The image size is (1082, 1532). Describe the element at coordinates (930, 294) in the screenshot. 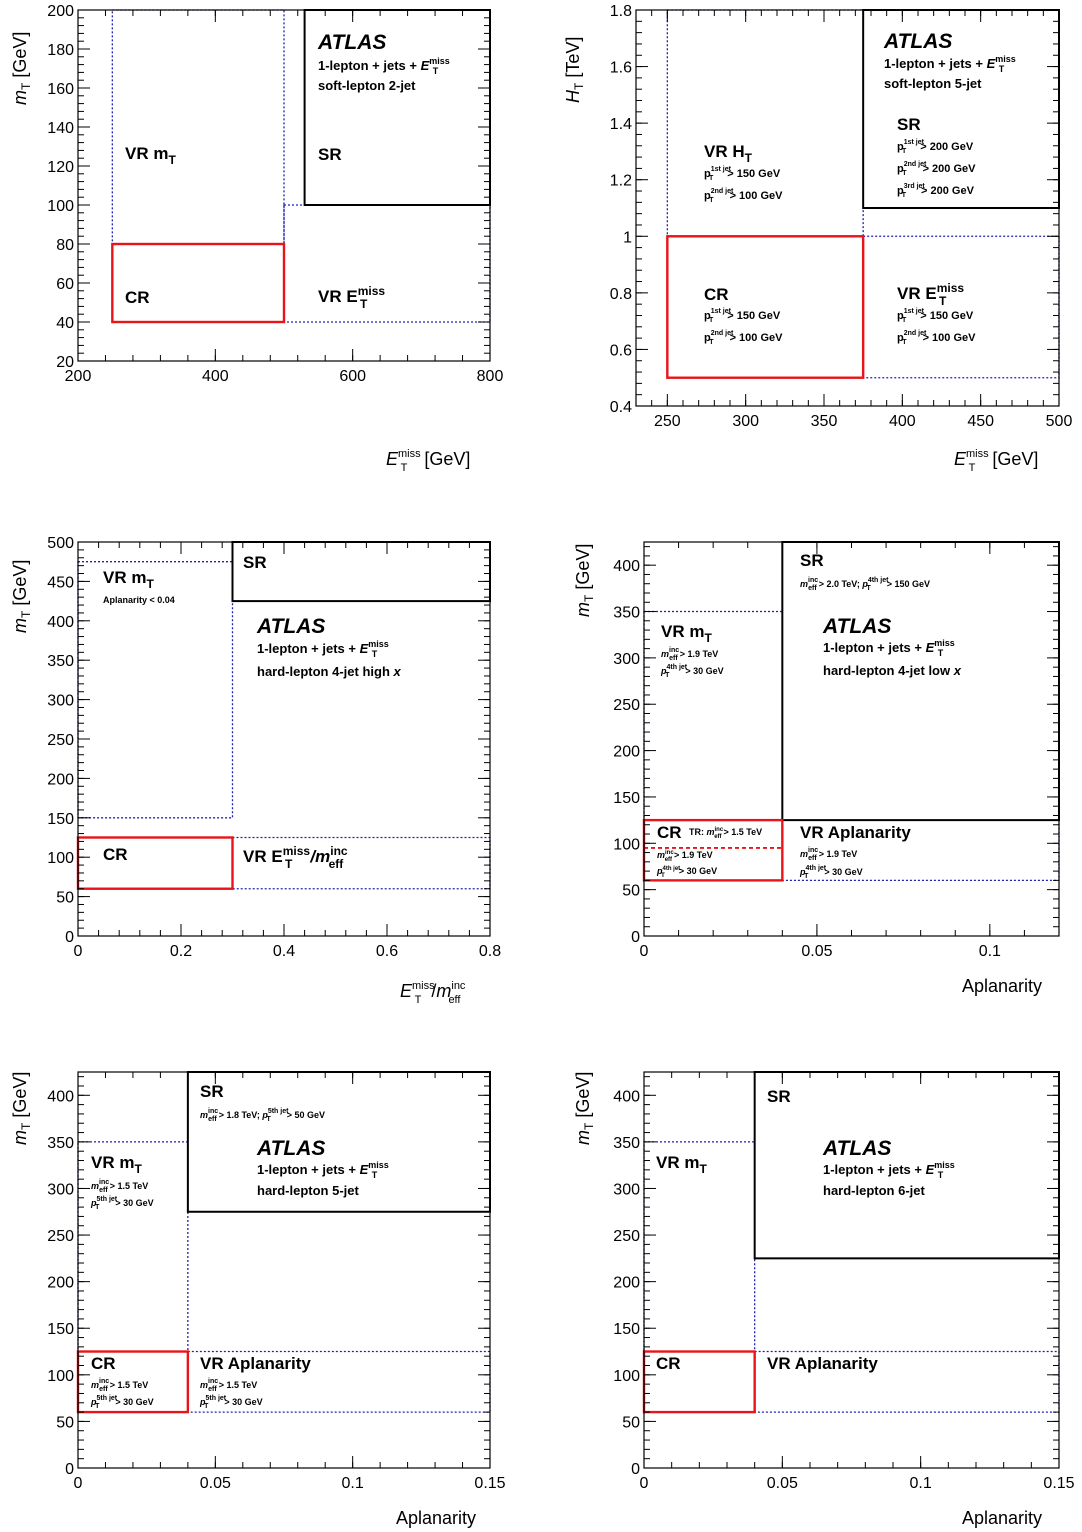

I see `label-vr-met: VR Emiss T` at that location.